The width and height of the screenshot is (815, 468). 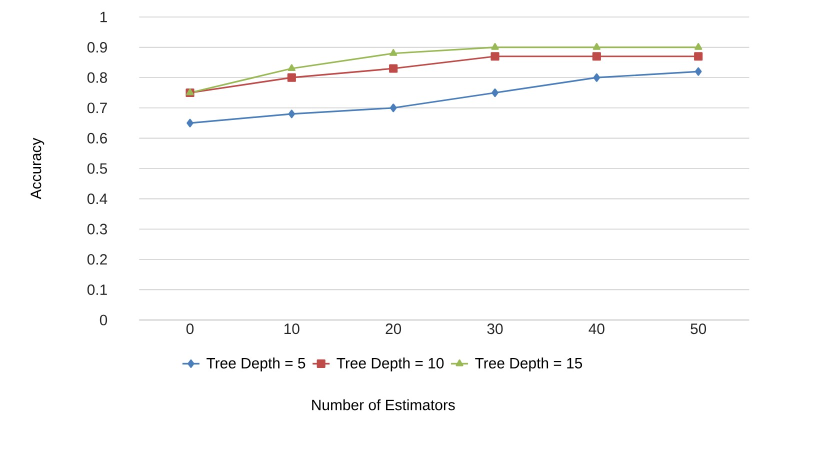 I want to click on x-tick-label: 10, so click(x=292, y=329).